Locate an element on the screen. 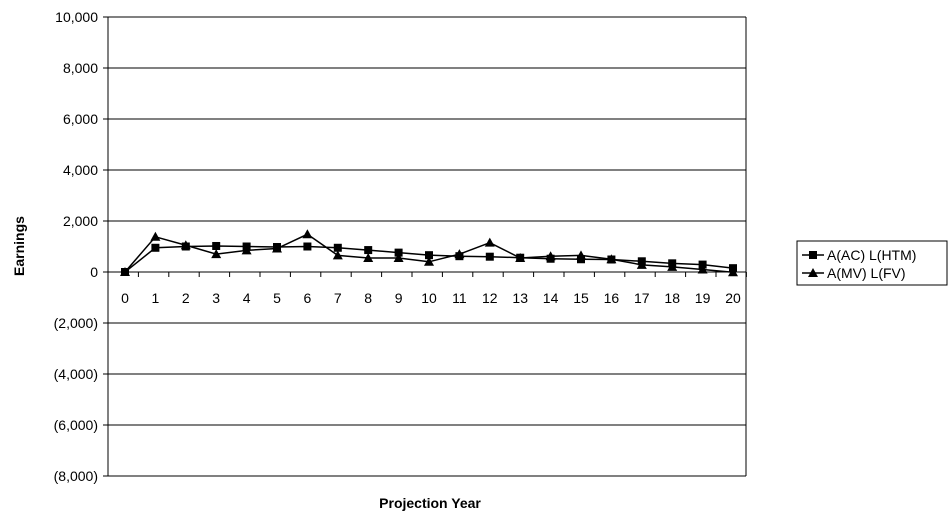 Image resolution: width=949 pixels, height=518 pixels. x-tick-label: 18 is located at coordinates (672, 298).